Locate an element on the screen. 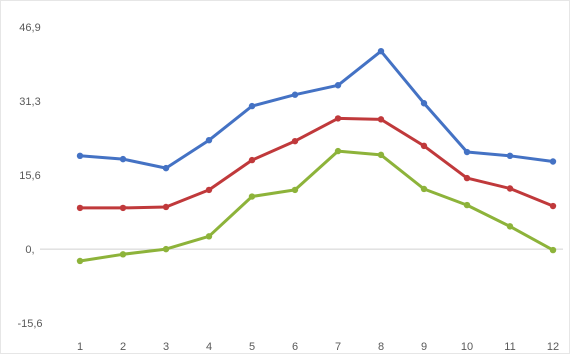 This screenshot has height=354, width=570. x-tick-label: 9 is located at coordinates (424, 347).